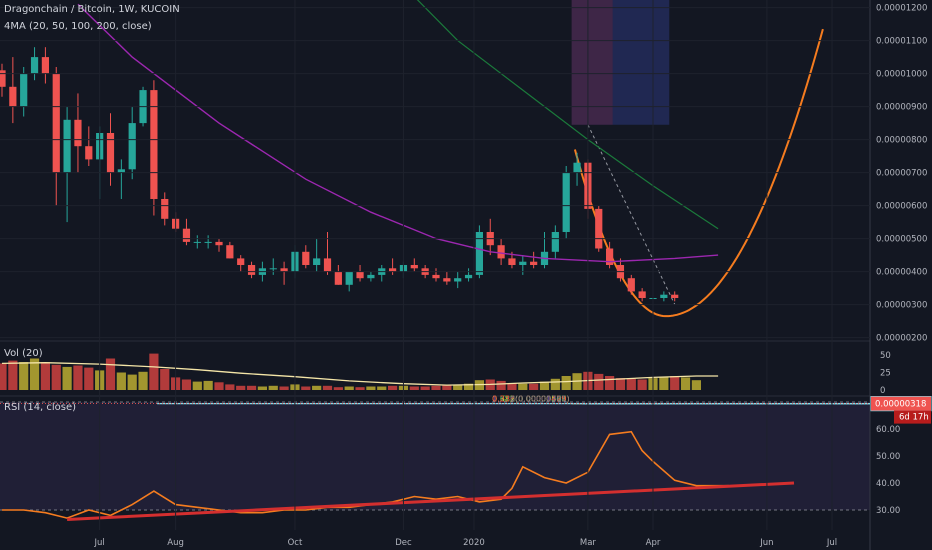  Describe the element at coordinates (78, 26) in the screenshot. I see `indicator-label: 4MA (20, 50, 100, 200, close)` at that location.